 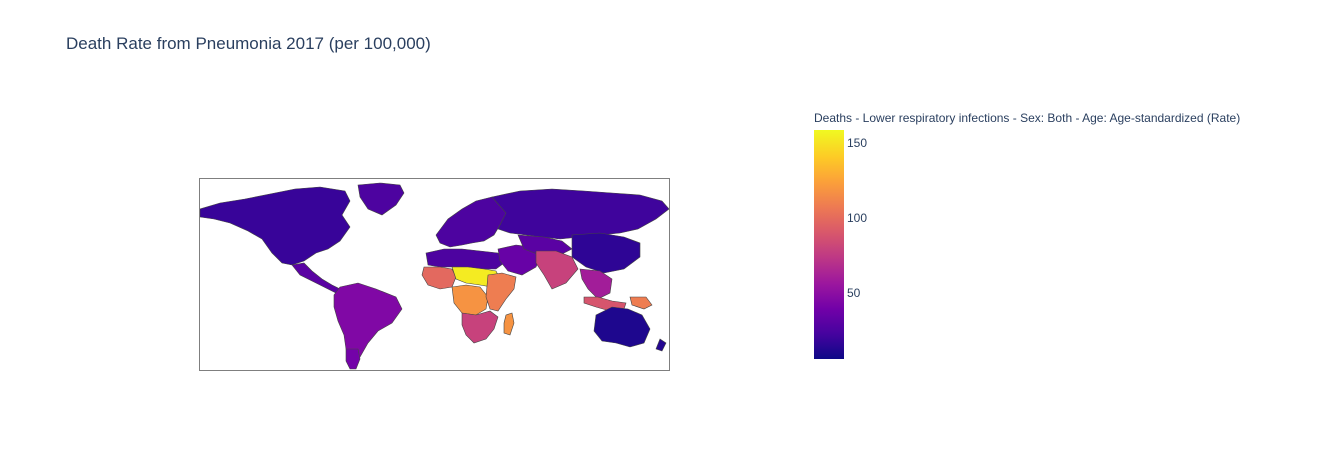 What do you see at coordinates (368, 322) in the screenshot?
I see `region-south-america` at bounding box center [368, 322].